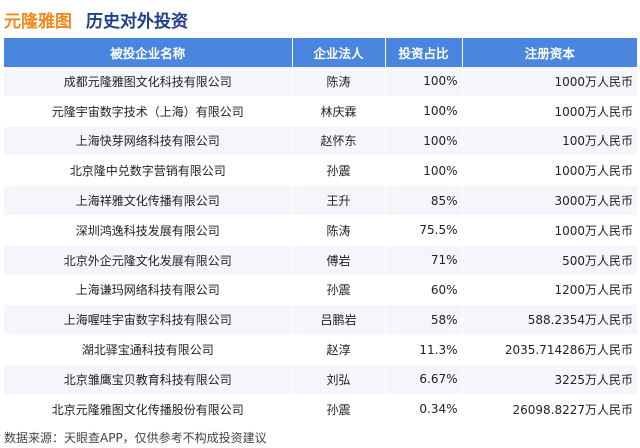  What do you see at coordinates (339, 260) in the screenshot?
I see `legal-person-cell: 傅岩` at bounding box center [339, 260].